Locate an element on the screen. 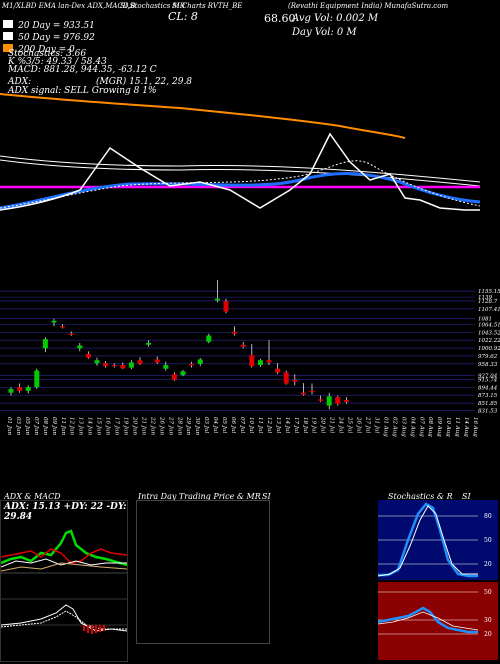 The width and height of the screenshot is (500, 664). date-label: 14 Jul is located at coordinates (287, 425).